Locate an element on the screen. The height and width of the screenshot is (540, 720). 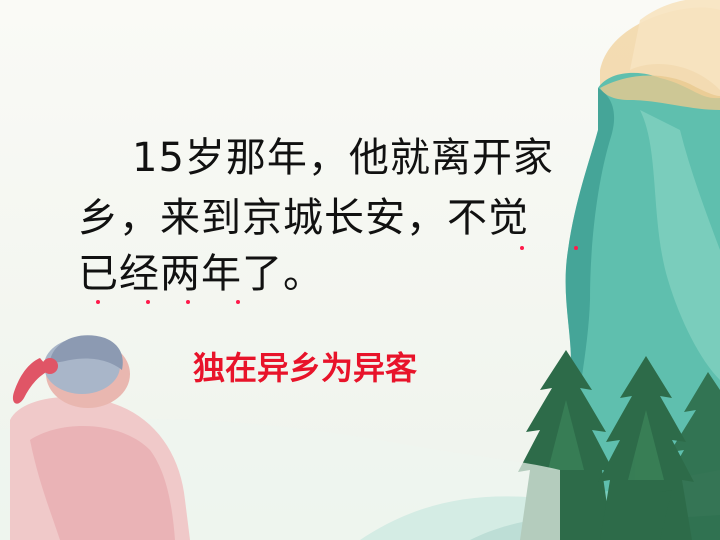
poet-figure is located at coordinates (100, 437).